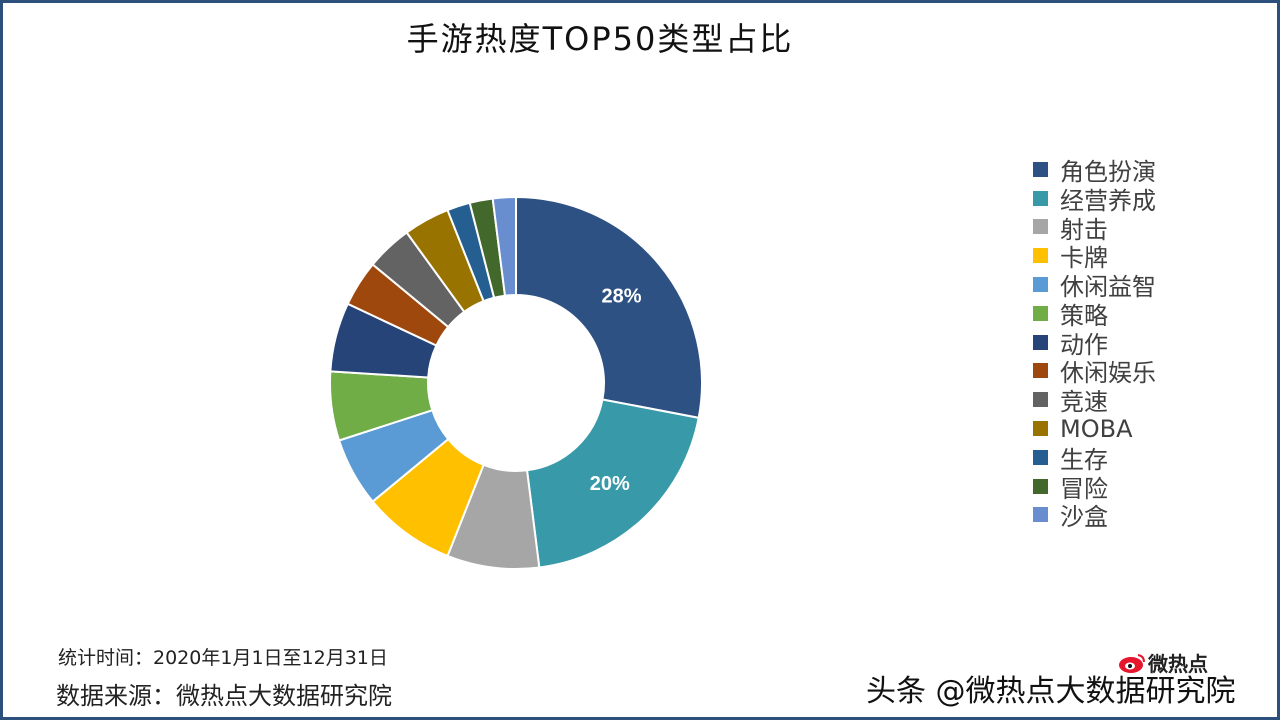 The image size is (1280, 720). What do you see at coordinates (1108, 171) in the screenshot?
I see `legend-label: 角色扮演` at bounding box center [1108, 171].